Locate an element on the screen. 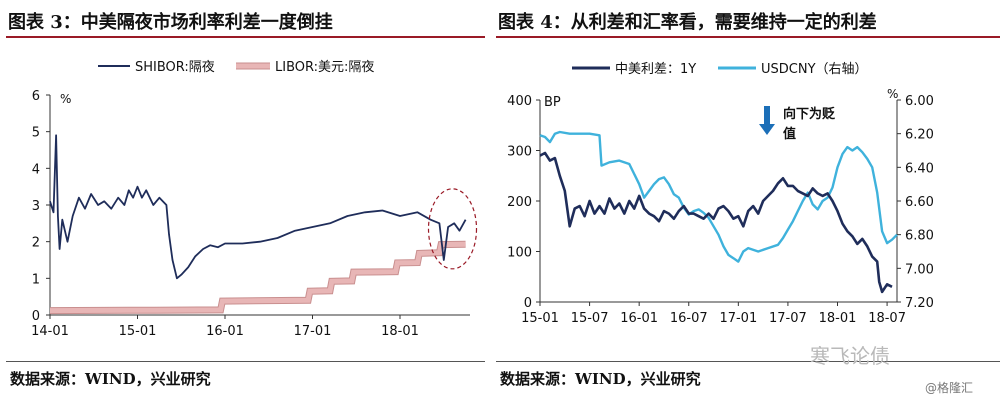 The image size is (1000, 403). right-series-usdcny is located at coordinates (718, 196).